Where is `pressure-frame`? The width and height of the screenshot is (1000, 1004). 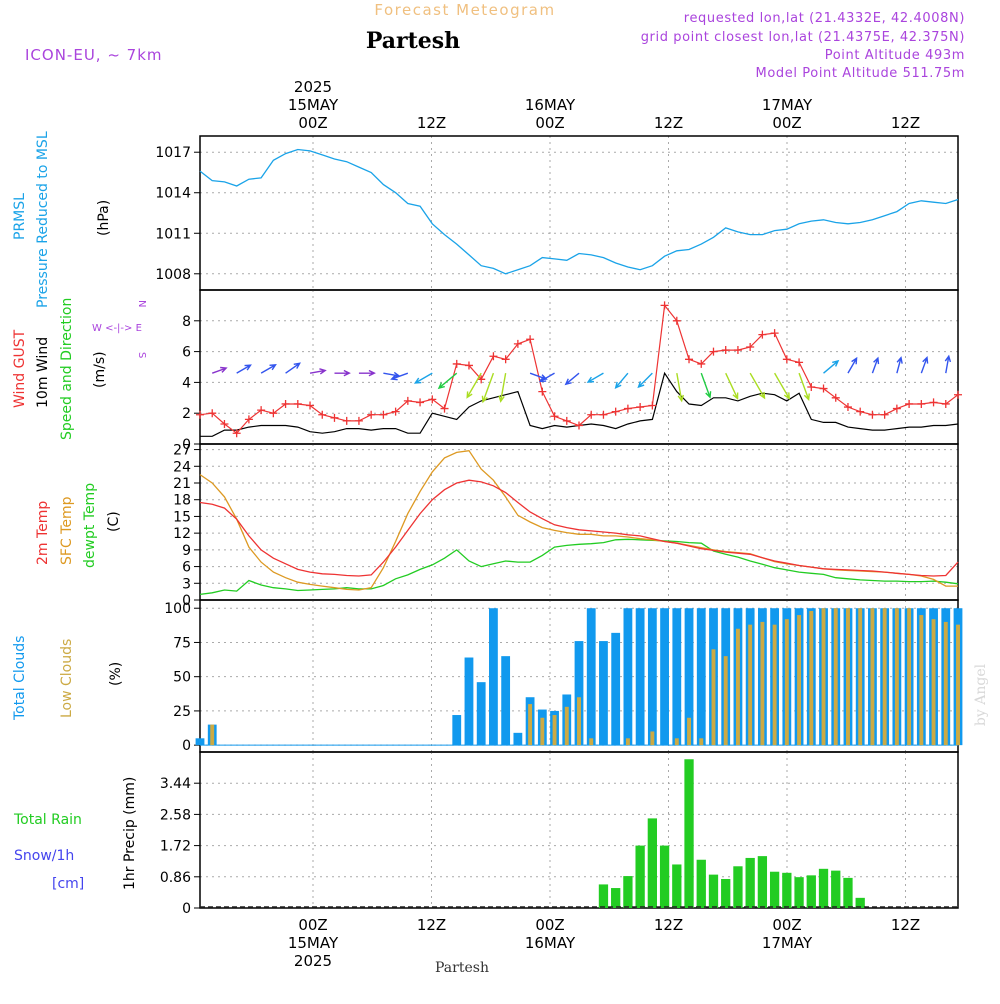
pressure-frame is located at coordinates (579, 213).